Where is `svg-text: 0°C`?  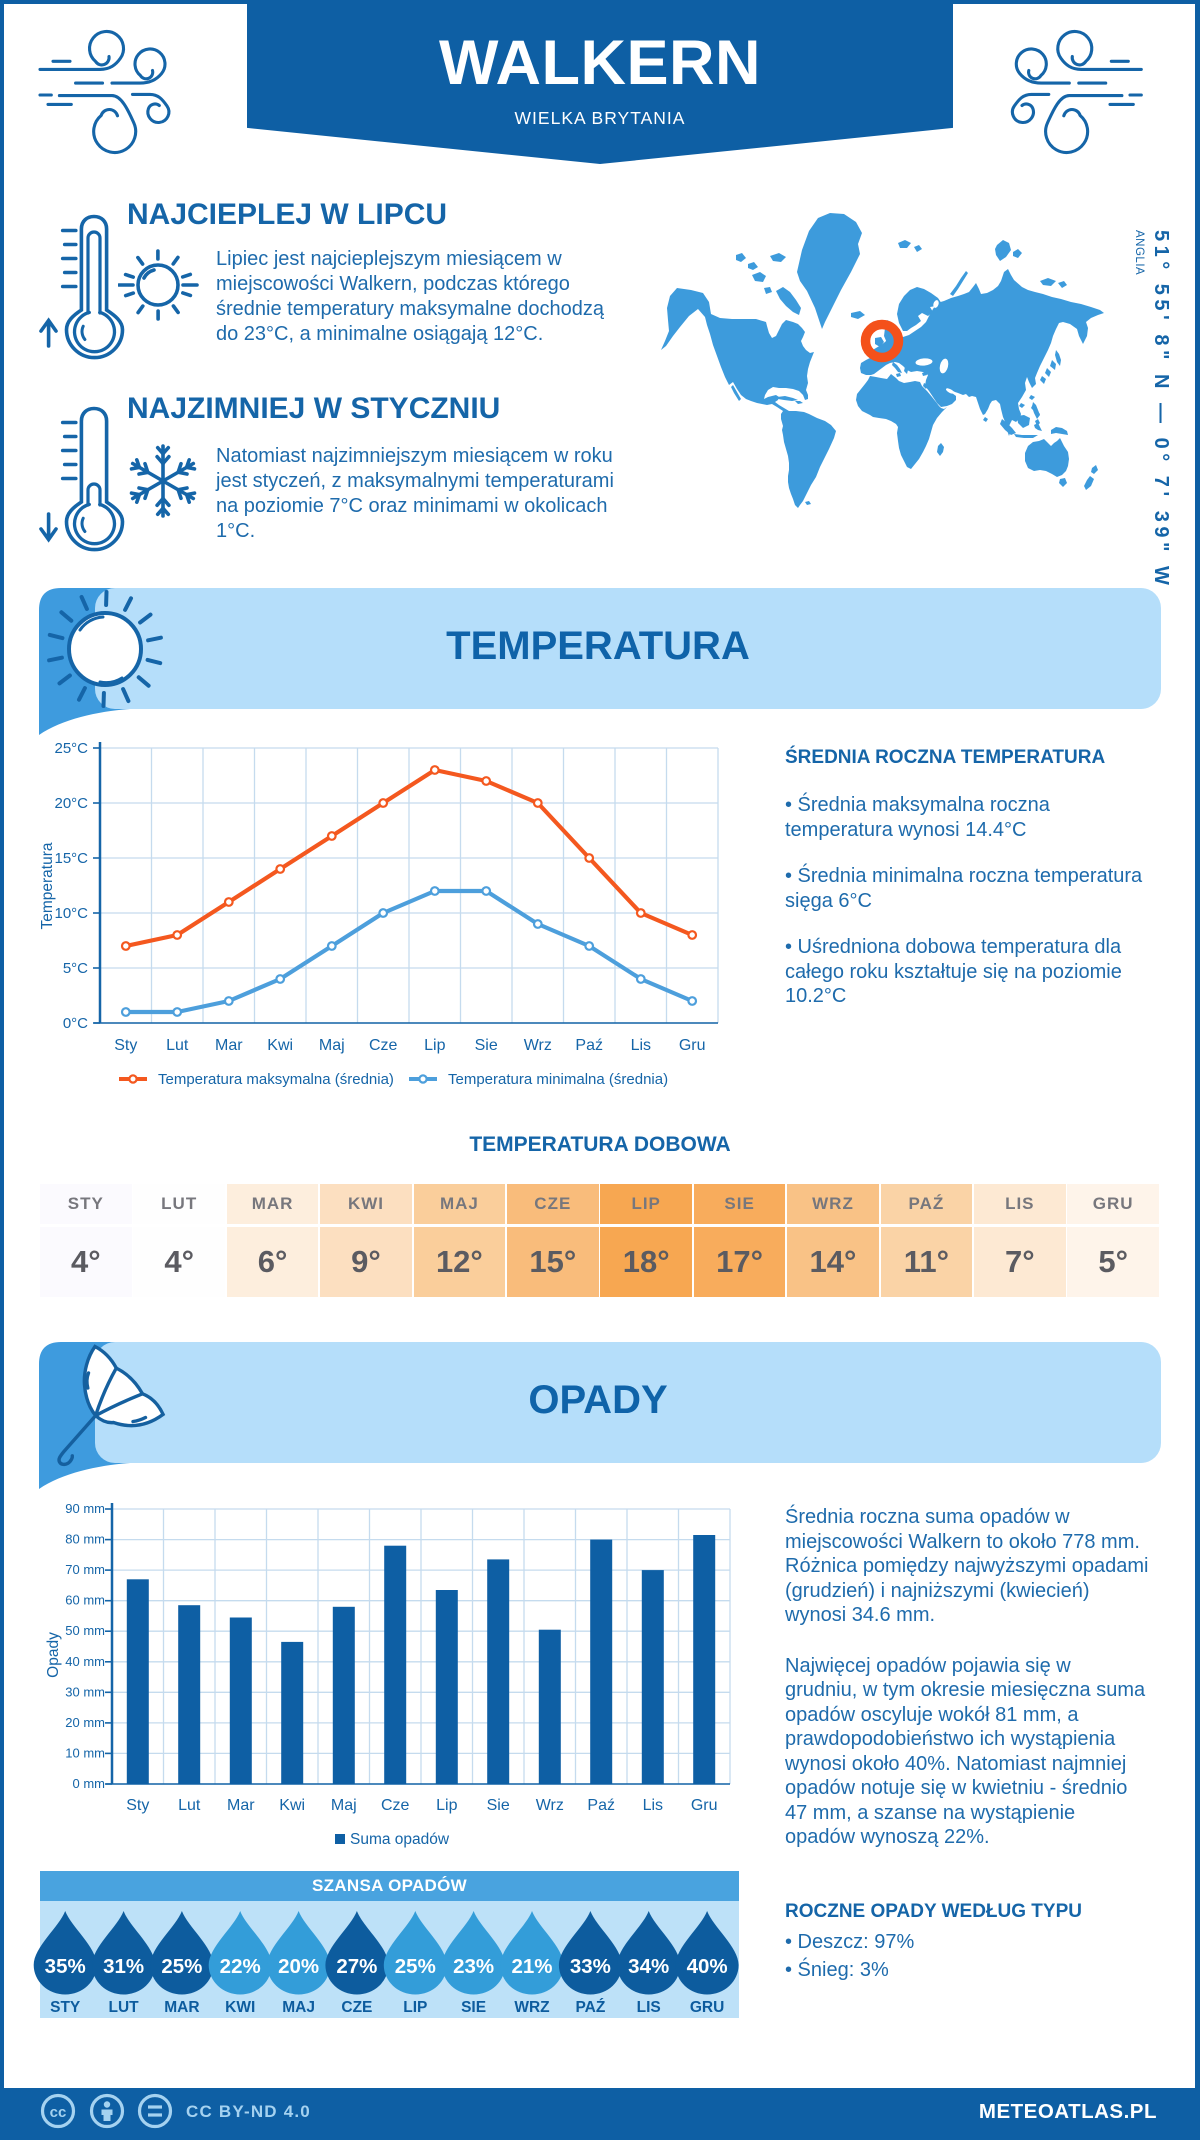
svg-text: 0°C is located at coordinates (75, 1023).